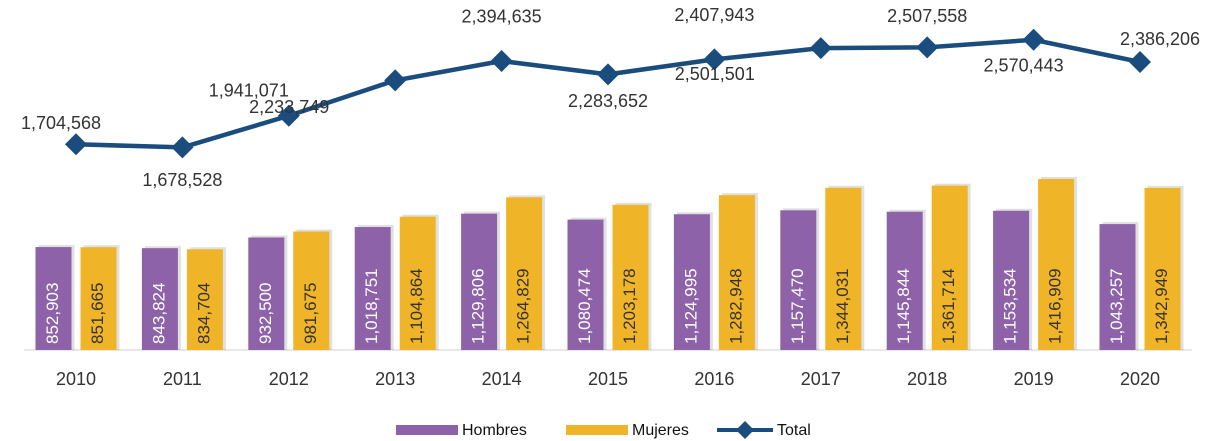  I want to click on bar-value-label: 834,704, so click(203, 313).